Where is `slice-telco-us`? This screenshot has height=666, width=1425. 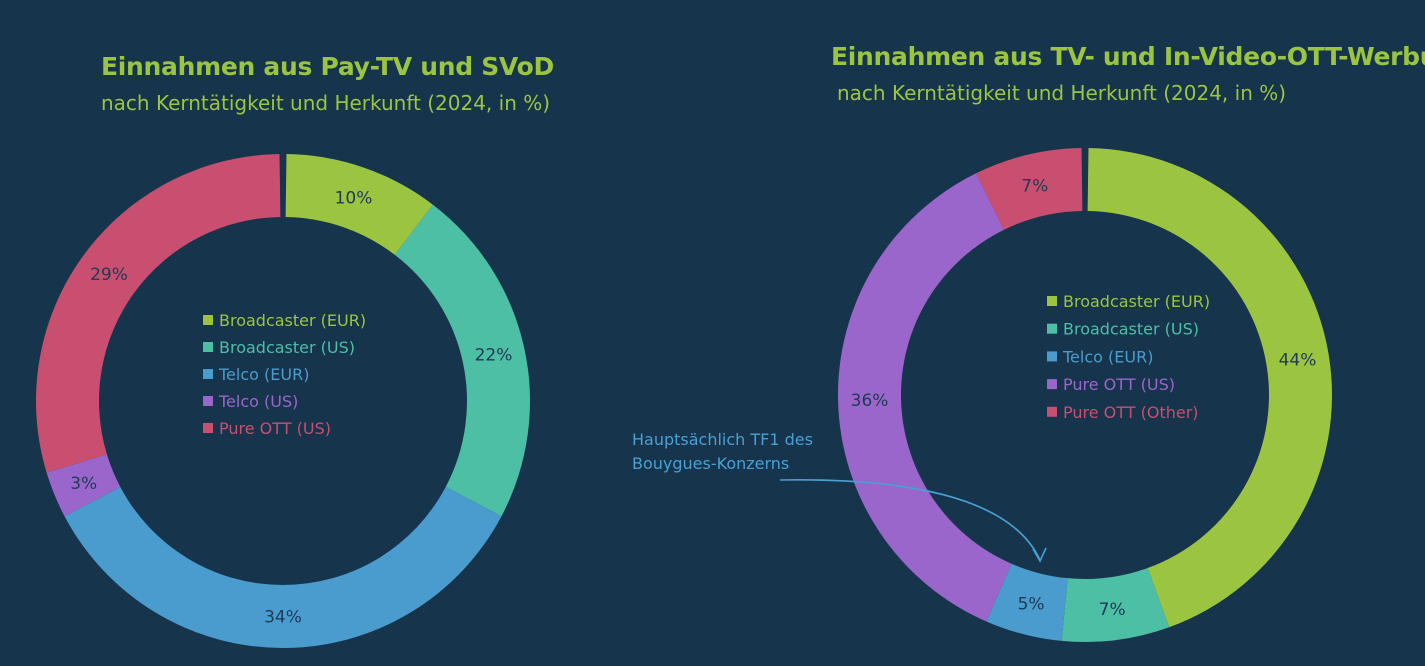
slice-telco-us is located at coordinates (83, 485).